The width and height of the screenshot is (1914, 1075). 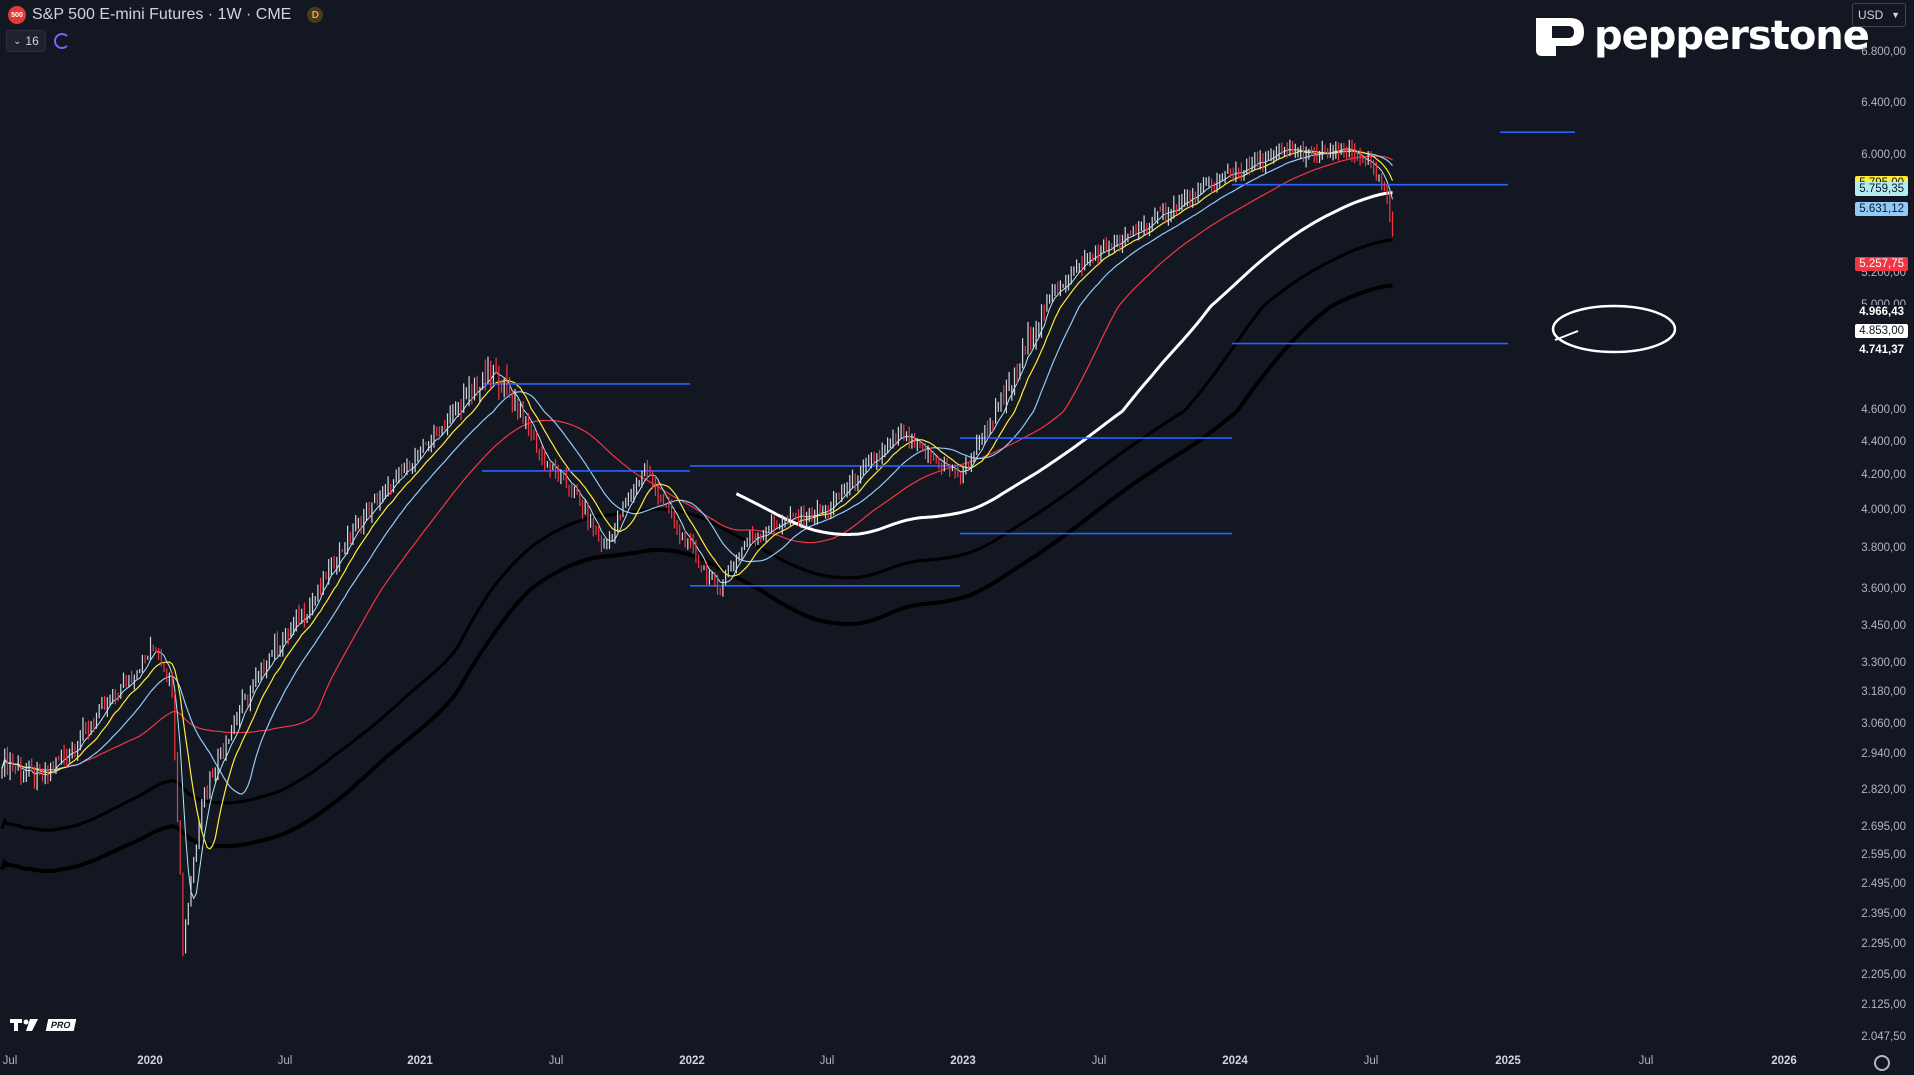 I want to click on tradingview-logo: PRO, so click(x=43, y=1025).